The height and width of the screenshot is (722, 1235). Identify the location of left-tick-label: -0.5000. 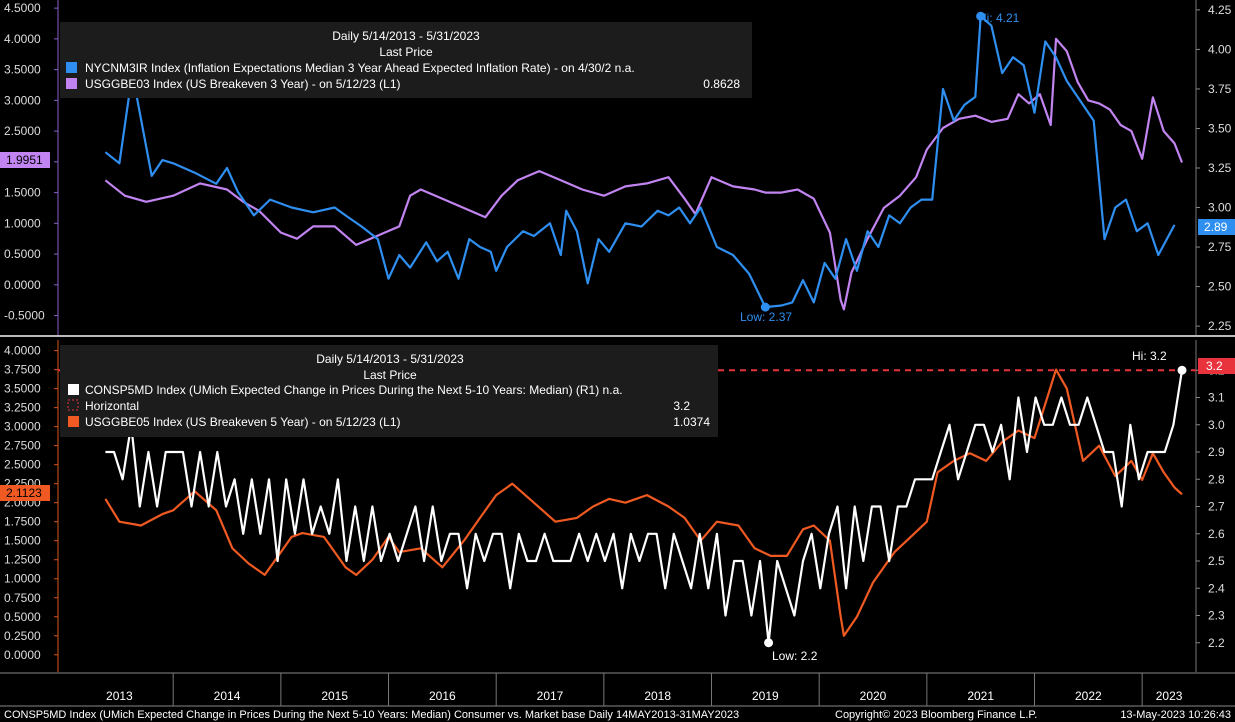
(24, 316).